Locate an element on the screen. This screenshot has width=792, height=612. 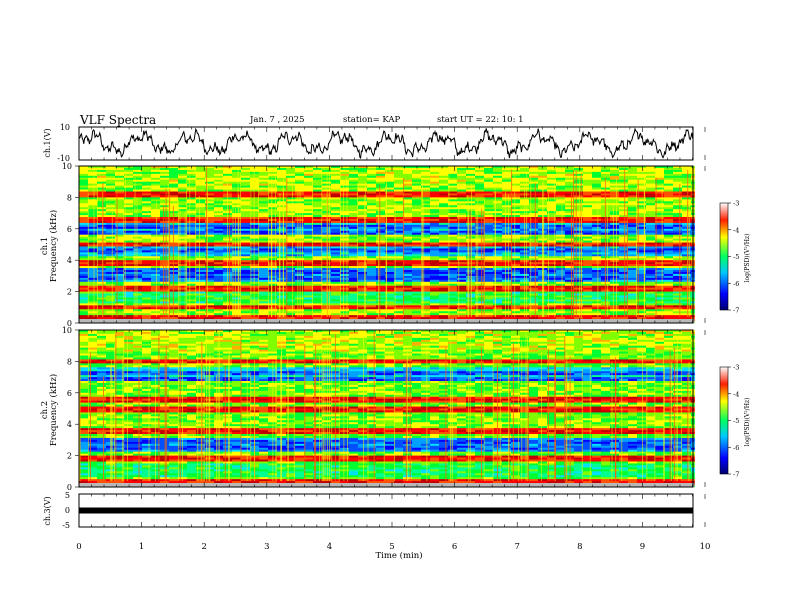
x-axis: 0 1 2 3 4 5 6 7 8 9 10 is located at coordinates (393, 547).